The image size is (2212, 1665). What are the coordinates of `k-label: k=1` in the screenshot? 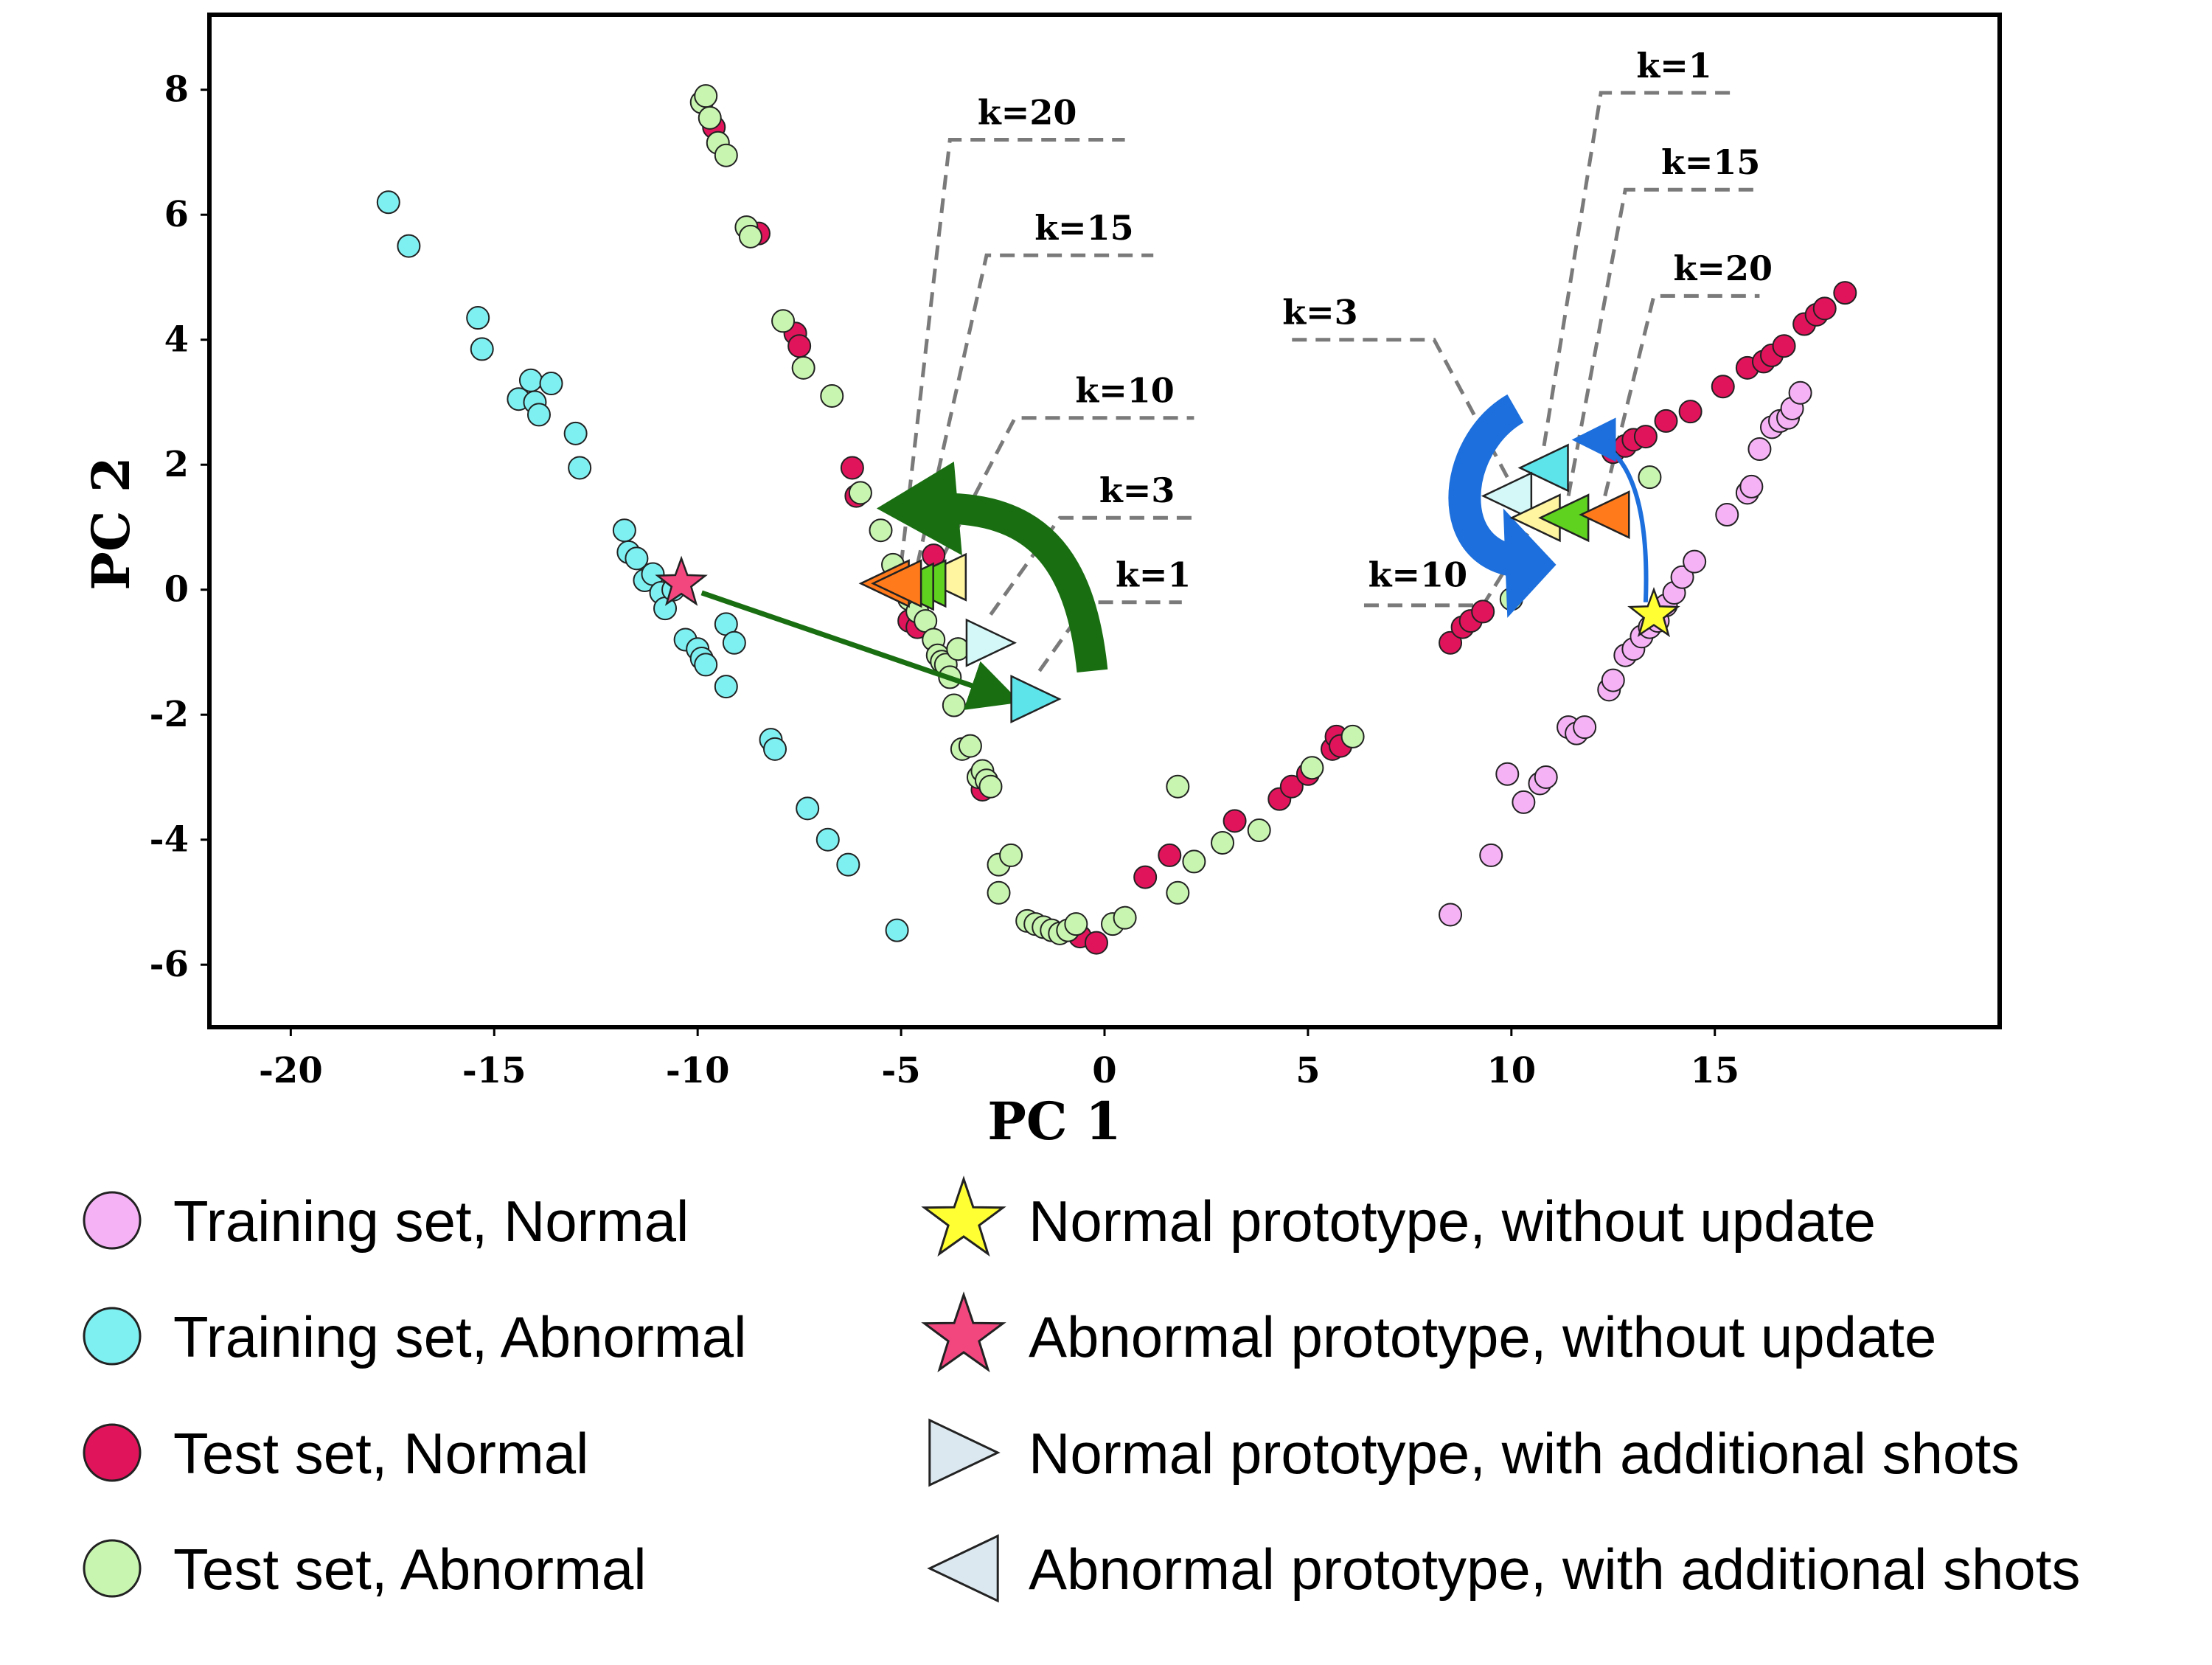 It's located at (1153, 574).